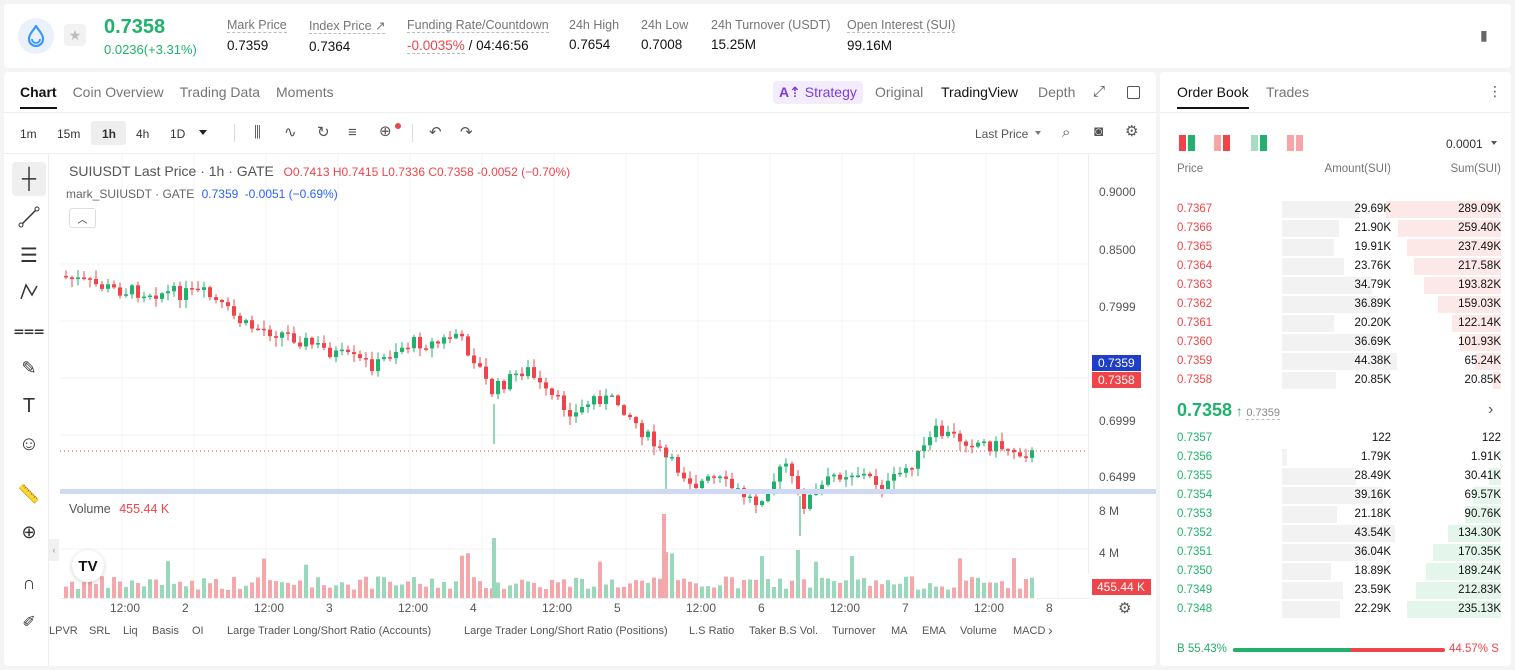 The width and height of the screenshot is (1515, 670). Describe the element at coordinates (1335, 590) in the screenshot. I see `bid-row: 0.7349 23.59K 212.83K` at that location.